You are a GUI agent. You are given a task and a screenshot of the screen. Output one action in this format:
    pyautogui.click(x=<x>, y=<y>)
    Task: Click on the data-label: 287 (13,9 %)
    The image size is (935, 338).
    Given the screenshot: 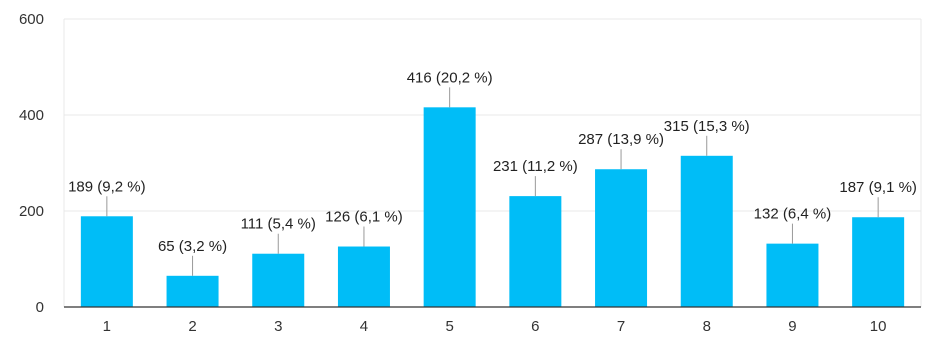 What is the action you would take?
    pyautogui.click(x=621, y=139)
    